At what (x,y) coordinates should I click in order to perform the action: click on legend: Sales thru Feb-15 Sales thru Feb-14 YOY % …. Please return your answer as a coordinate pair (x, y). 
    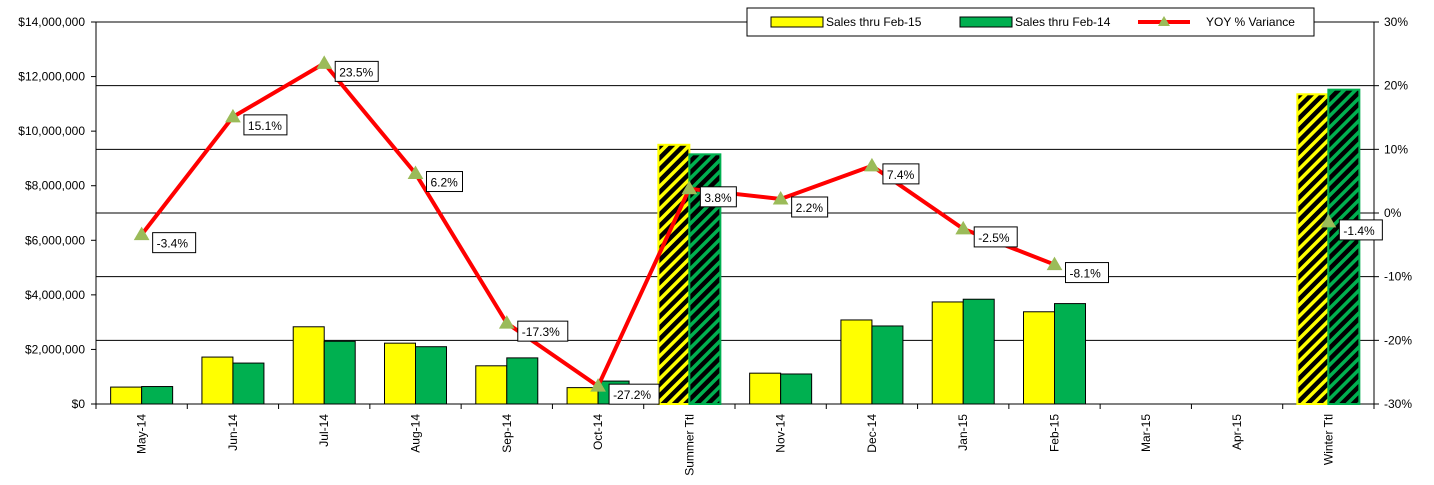
    Looking at the image, I should click on (1030, 22).